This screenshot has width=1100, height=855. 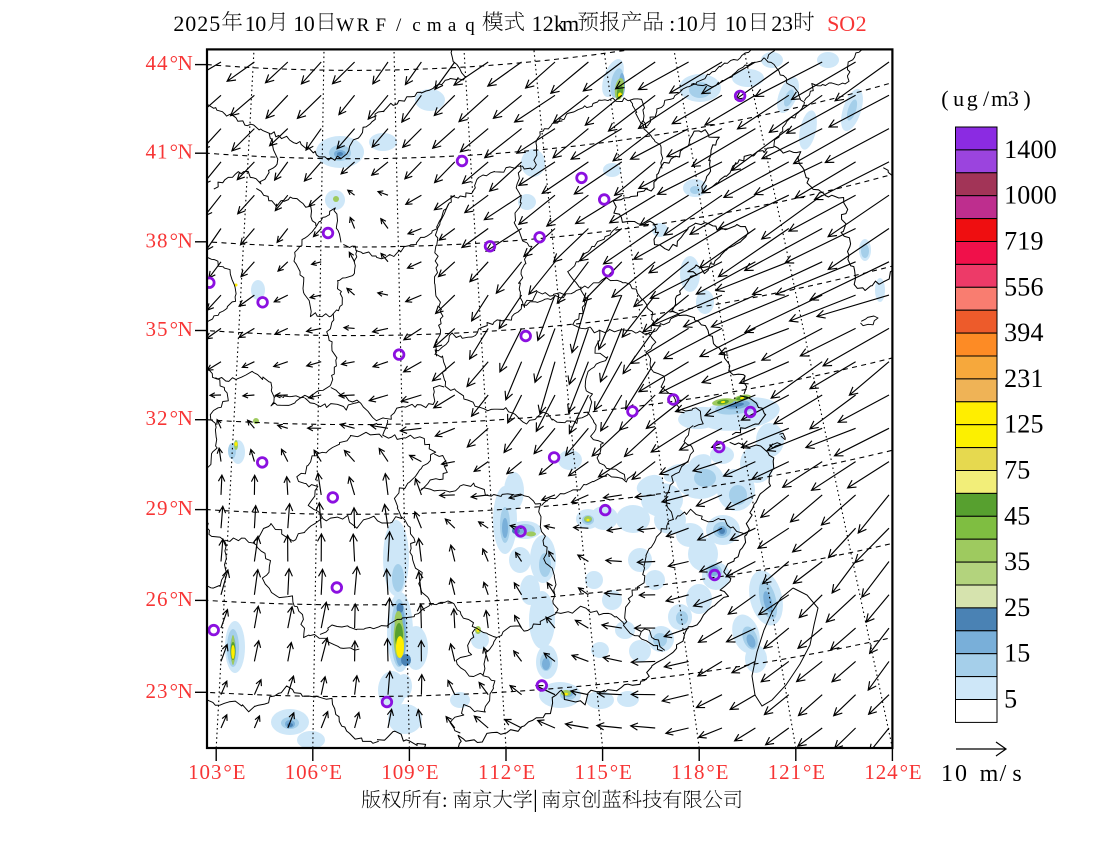 What do you see at coordinates (1016, 774) in the screenshot?
I see `svg-text: s` at bounding box center [1016, 774].